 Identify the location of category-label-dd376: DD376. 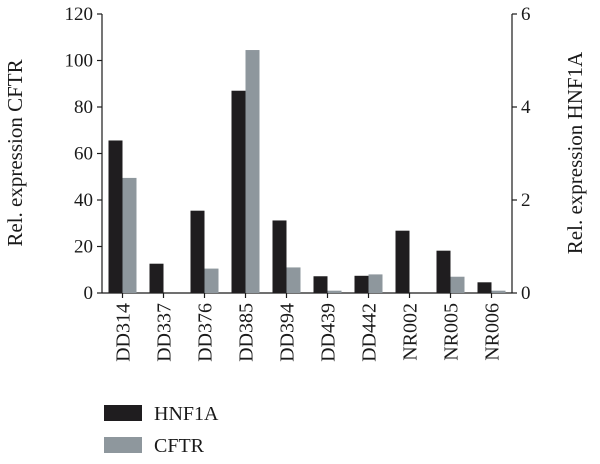
(206, 332).